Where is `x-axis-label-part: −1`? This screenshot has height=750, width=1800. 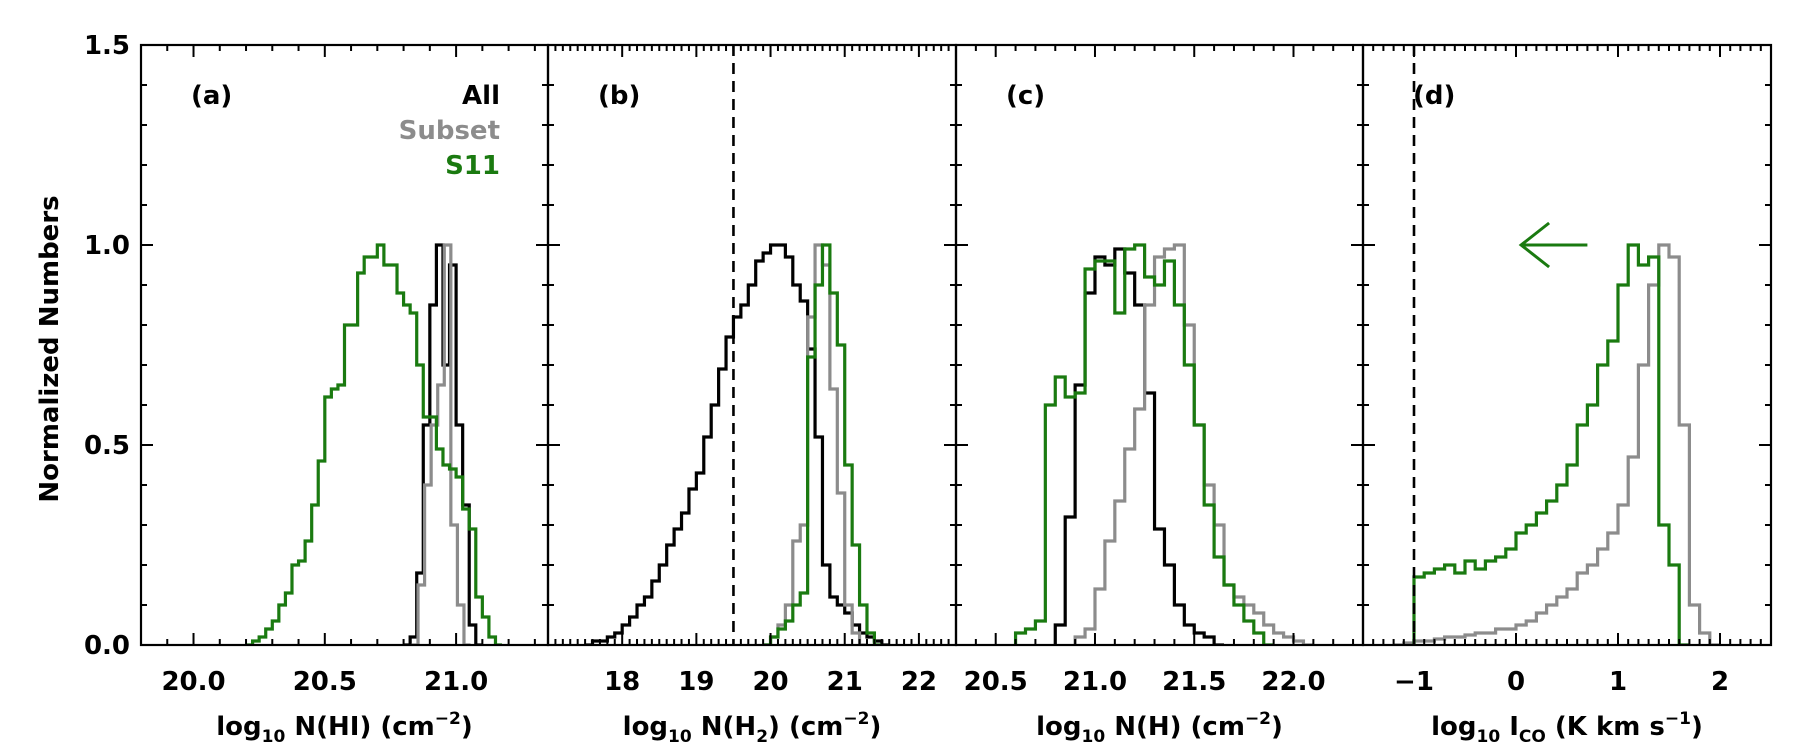
x-axis-label-part: −1 is located at coordinates (1678, 719).